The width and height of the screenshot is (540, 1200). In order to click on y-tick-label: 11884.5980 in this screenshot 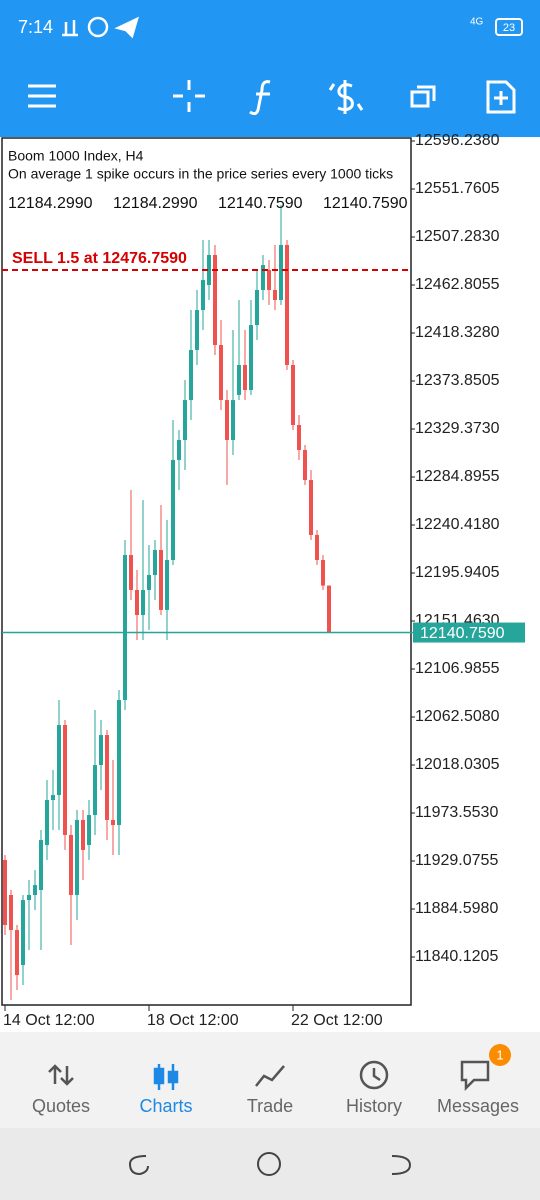, I will do `click(456, 908)`.